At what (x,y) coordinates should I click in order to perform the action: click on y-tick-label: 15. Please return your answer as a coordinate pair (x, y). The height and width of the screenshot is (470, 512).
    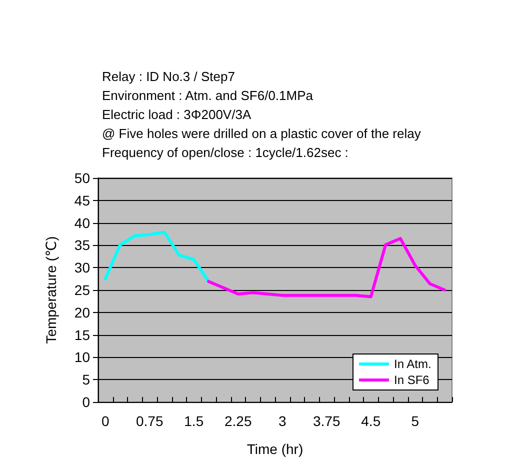
    Looking at the image, I should click on (82, 334).